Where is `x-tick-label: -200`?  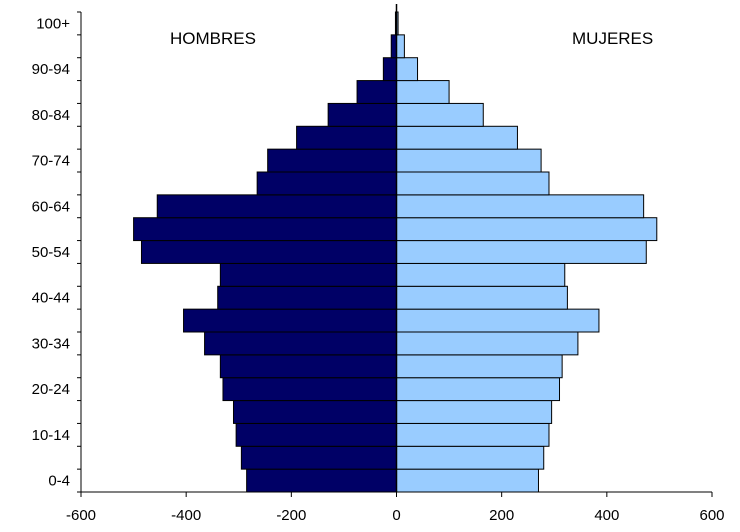 x-tick-label: -200 is located at coordinates (291, 515).